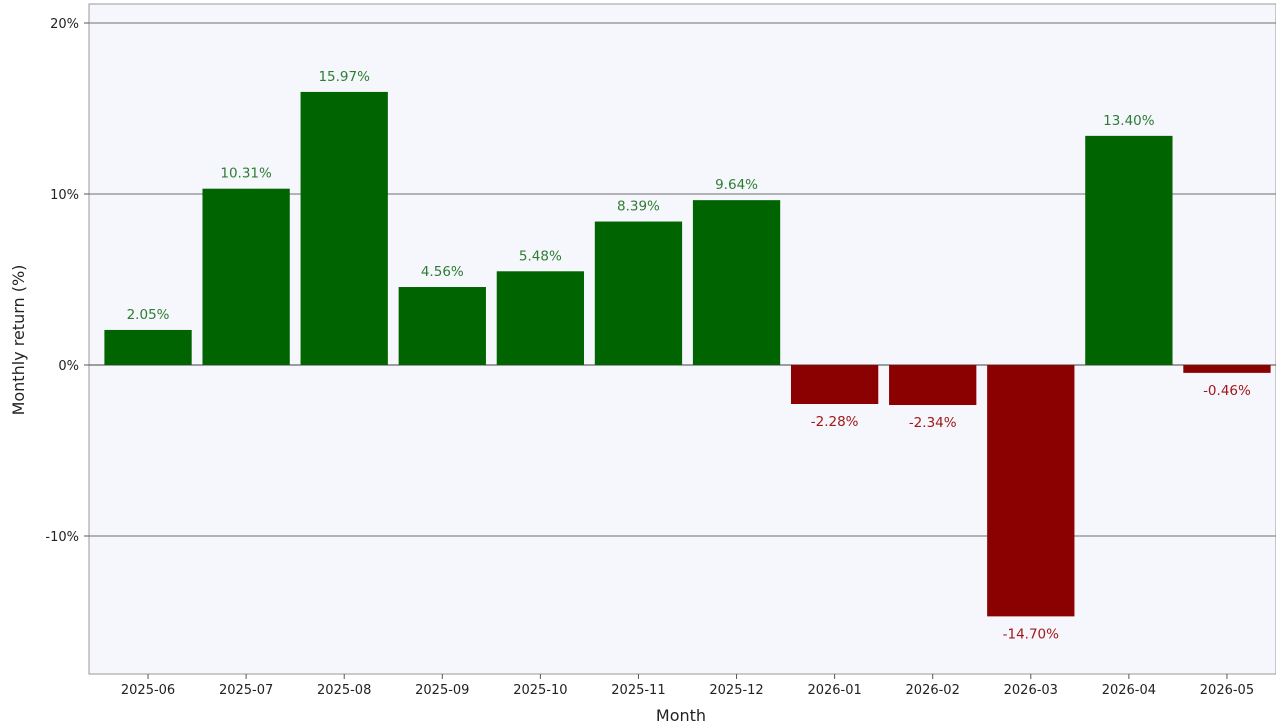  Describe the element at coordinates (638, 690) in the screenshot. I see `x-tick-label: 2025-11` at that location.